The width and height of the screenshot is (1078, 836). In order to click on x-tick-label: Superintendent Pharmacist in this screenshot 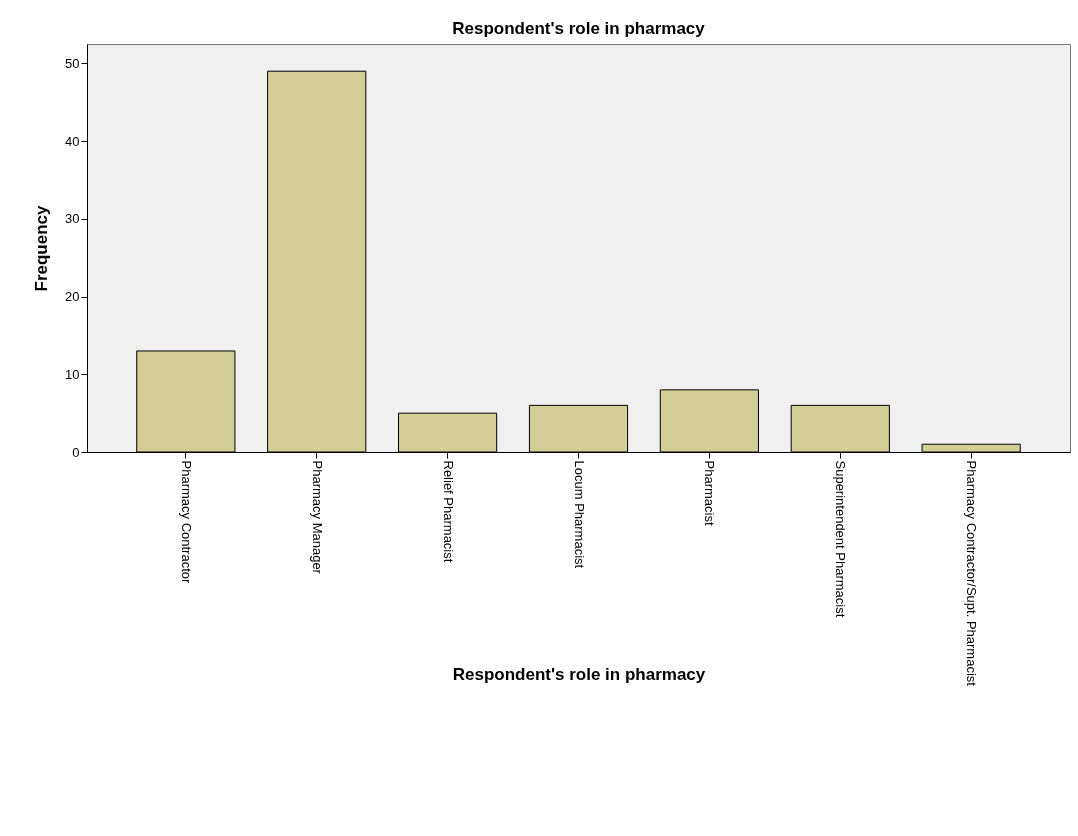, I will do `click(841, 539)`.